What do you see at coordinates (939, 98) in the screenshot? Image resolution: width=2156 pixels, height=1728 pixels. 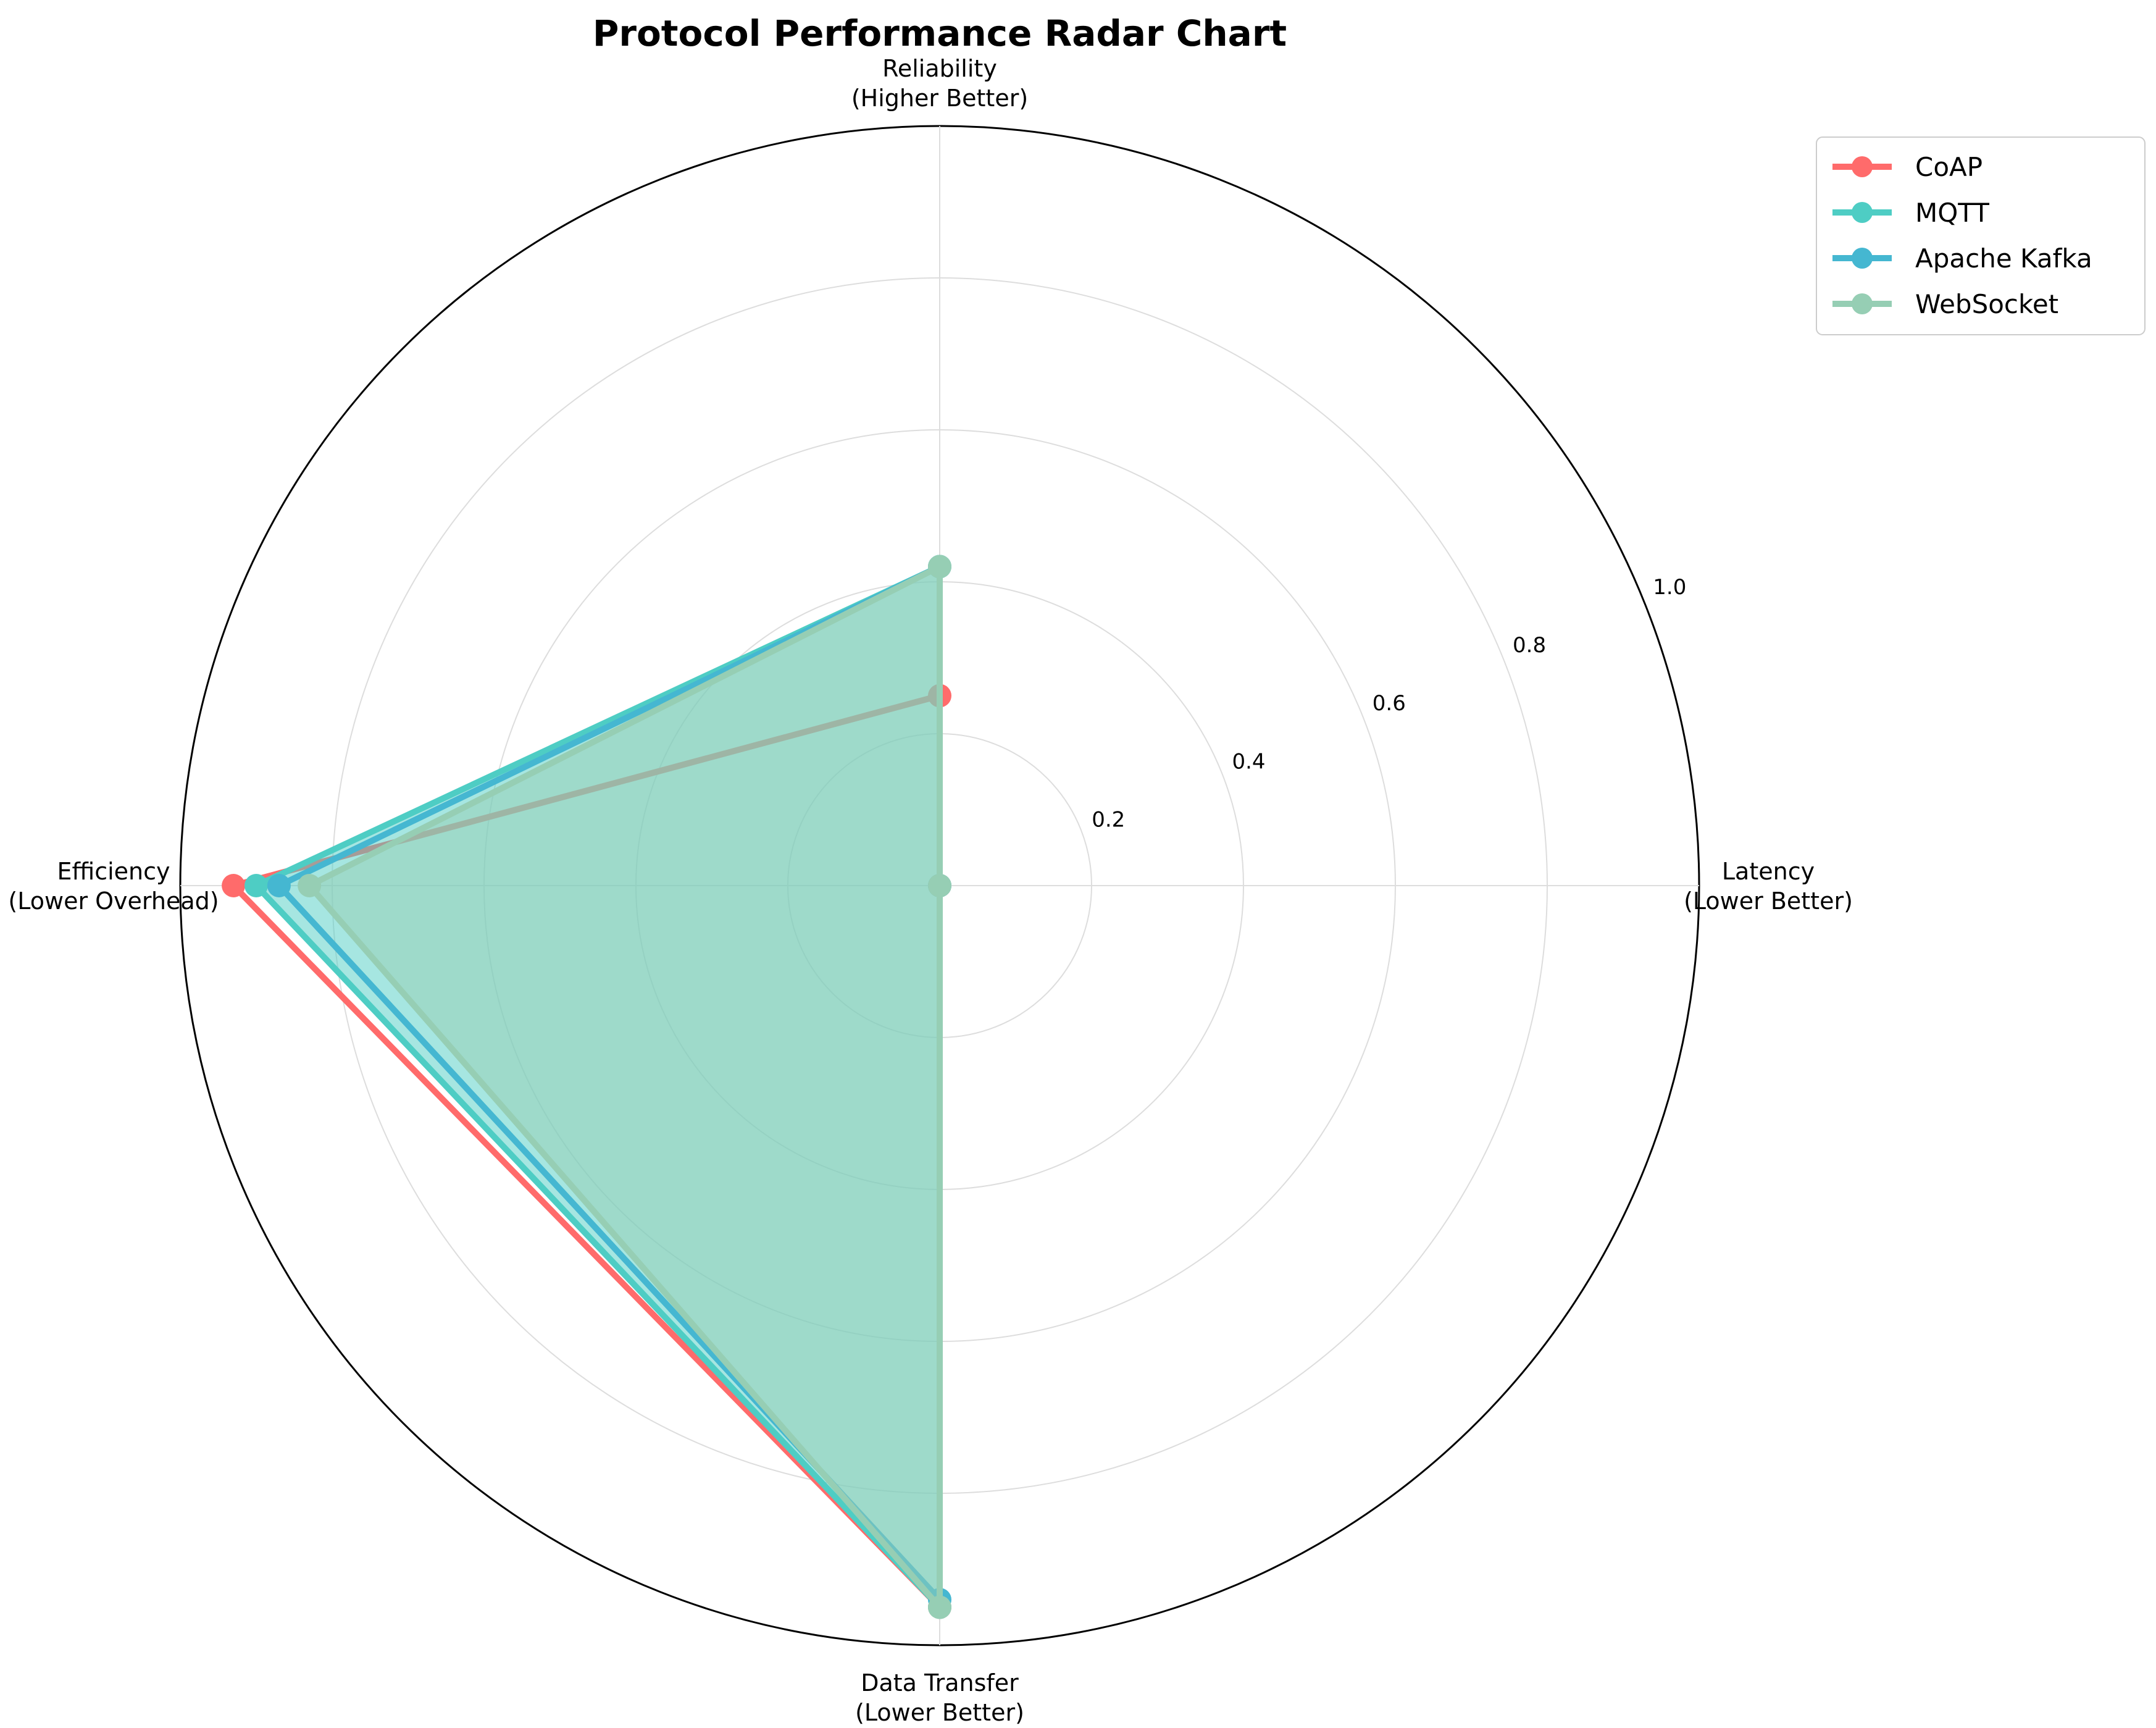 I see `axis-label: (Higher Better)` at bounding box center [939, 98].